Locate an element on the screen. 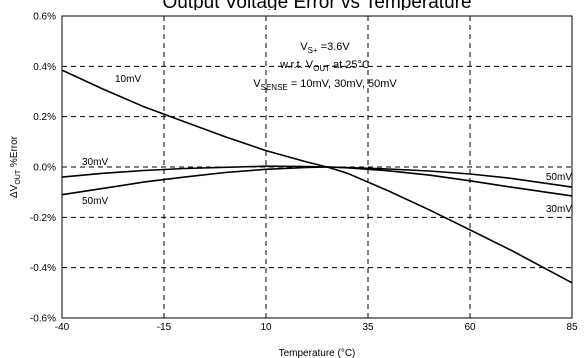 The width and height of the screenshot is (587, 358). annotation-subscript: SENSE is located at coordinates (274, 87).